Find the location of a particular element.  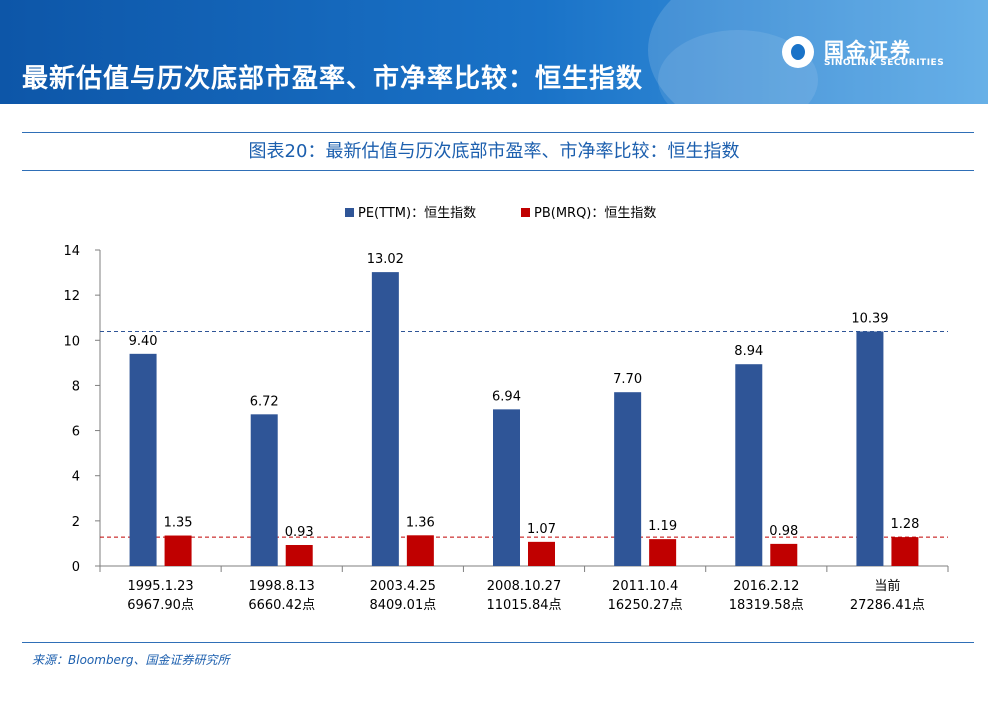

x-tick-label-date-6: 当前 is located at coordinates (887, 586).